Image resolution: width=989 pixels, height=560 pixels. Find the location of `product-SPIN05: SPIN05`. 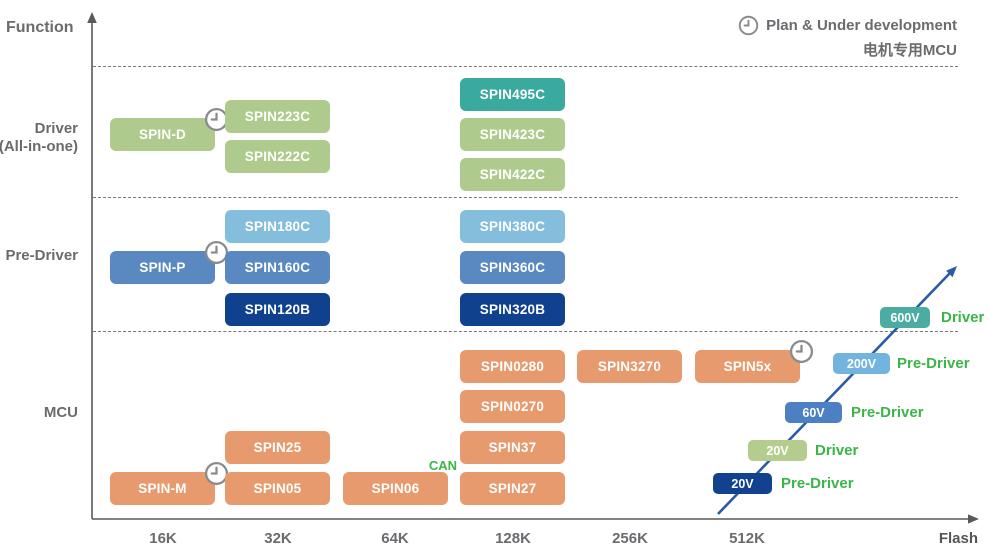

product-SPIN05: SPIN05 is located at coordinates (277, 488).